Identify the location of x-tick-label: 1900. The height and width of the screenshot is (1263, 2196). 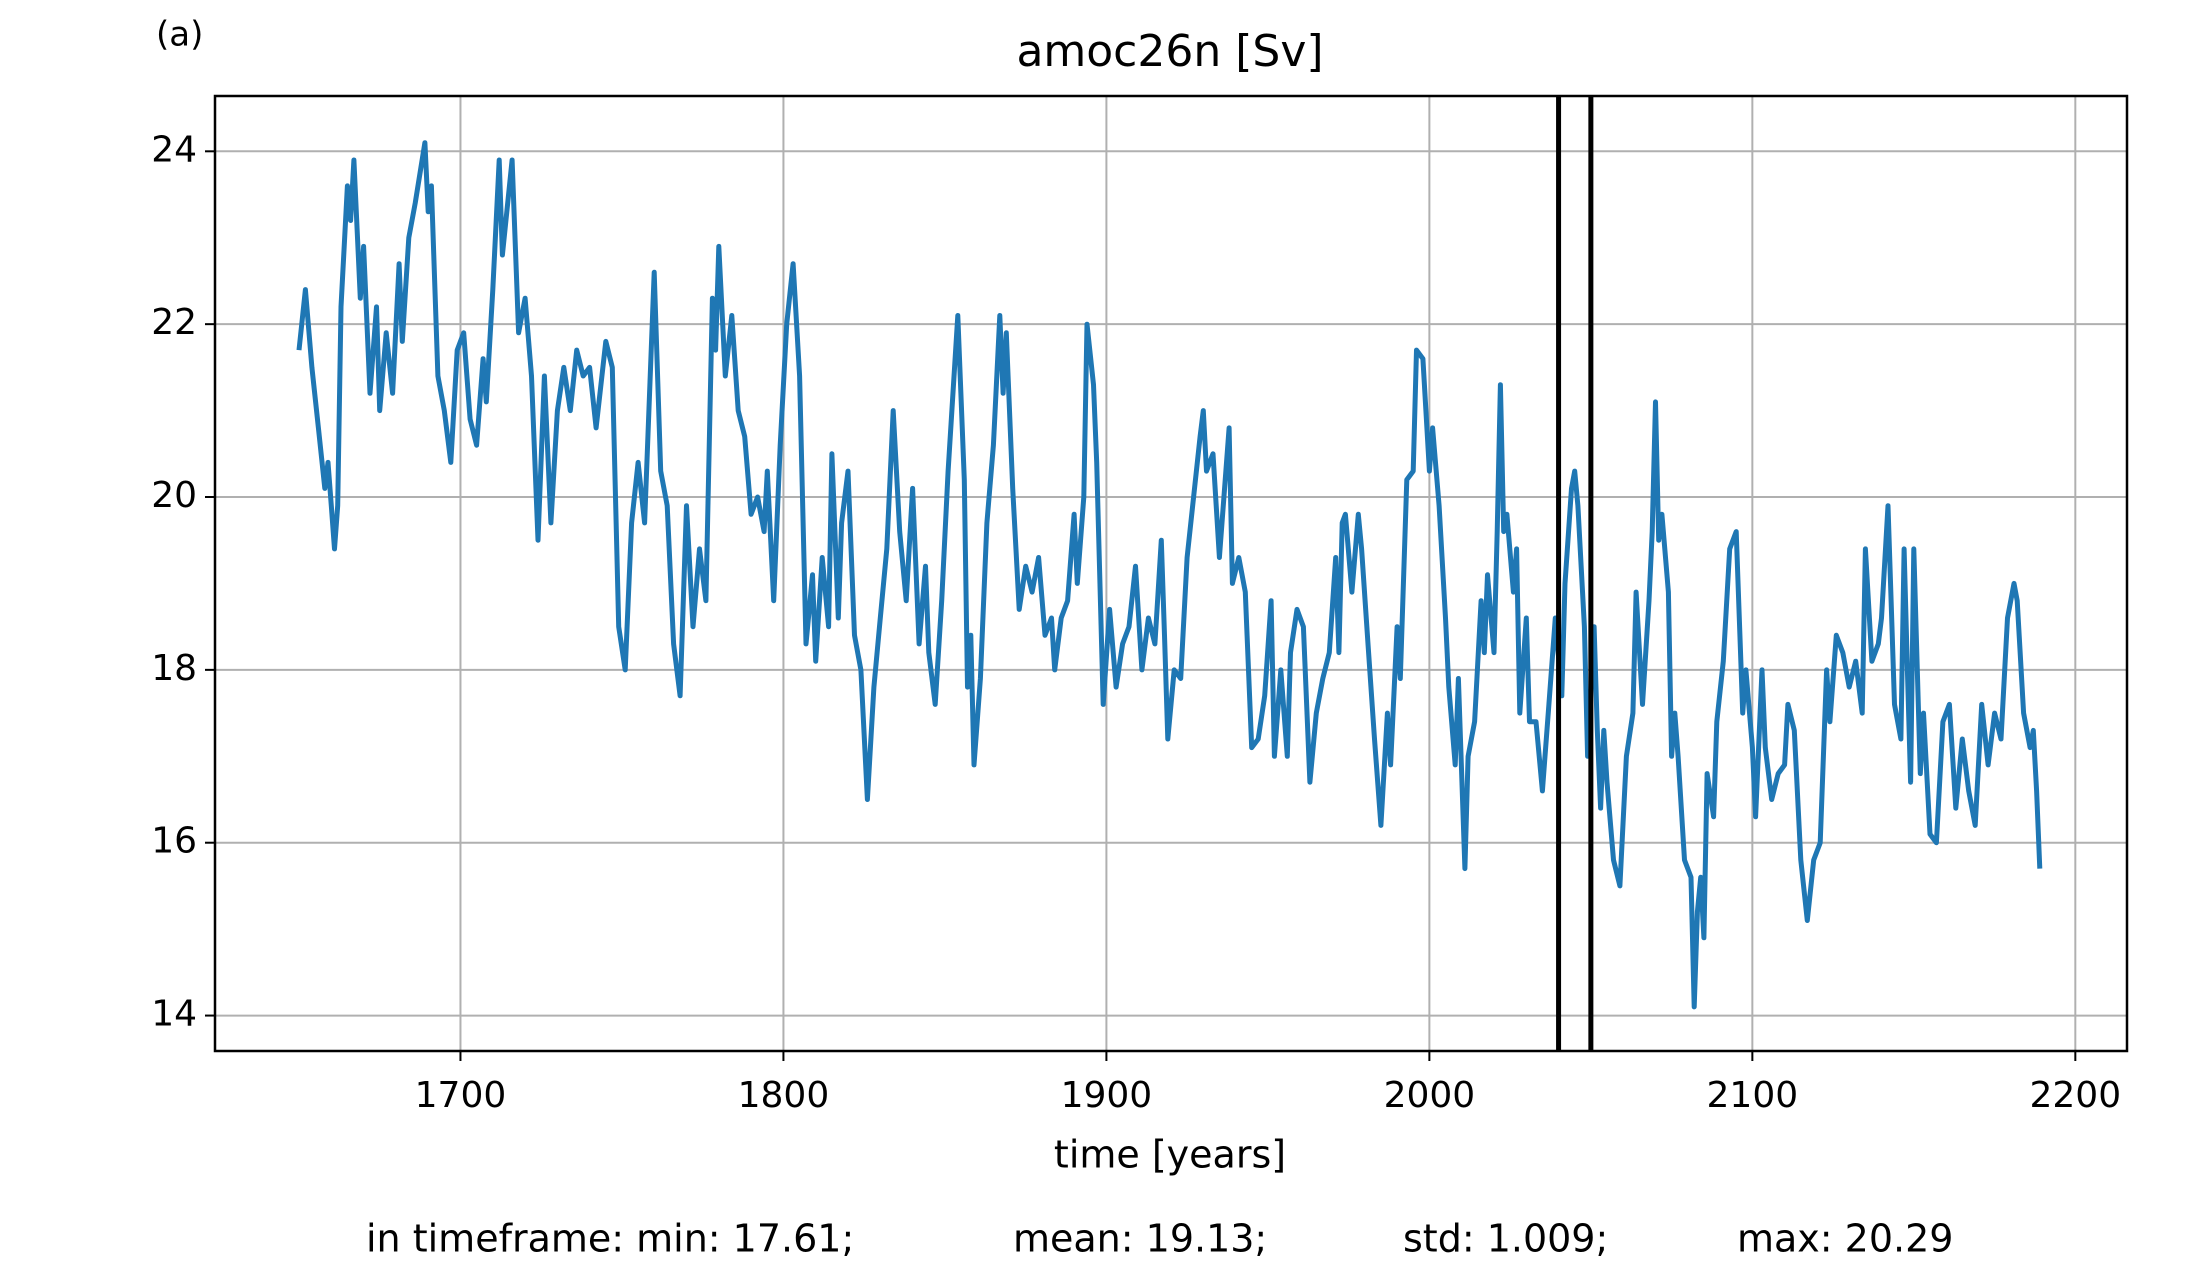
(1107, 1095).